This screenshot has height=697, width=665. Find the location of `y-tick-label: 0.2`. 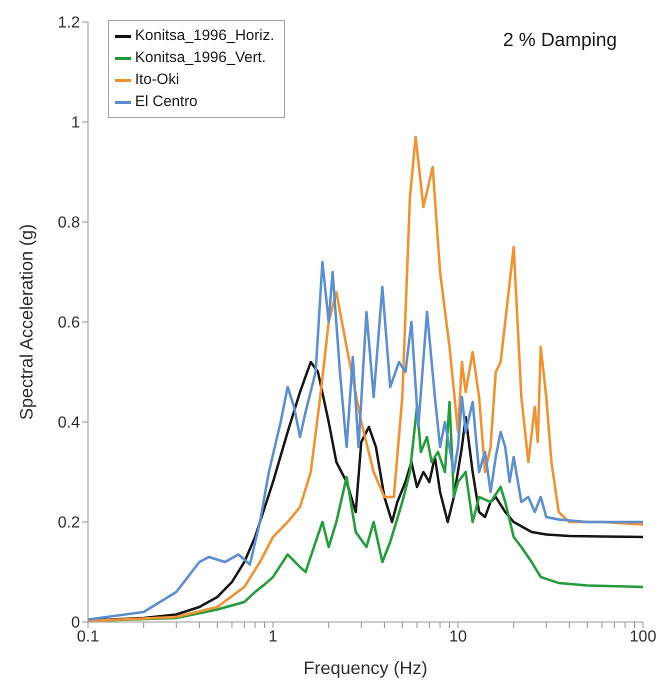

y-tick-label: 0.2 is located at coordinates (69, 523).